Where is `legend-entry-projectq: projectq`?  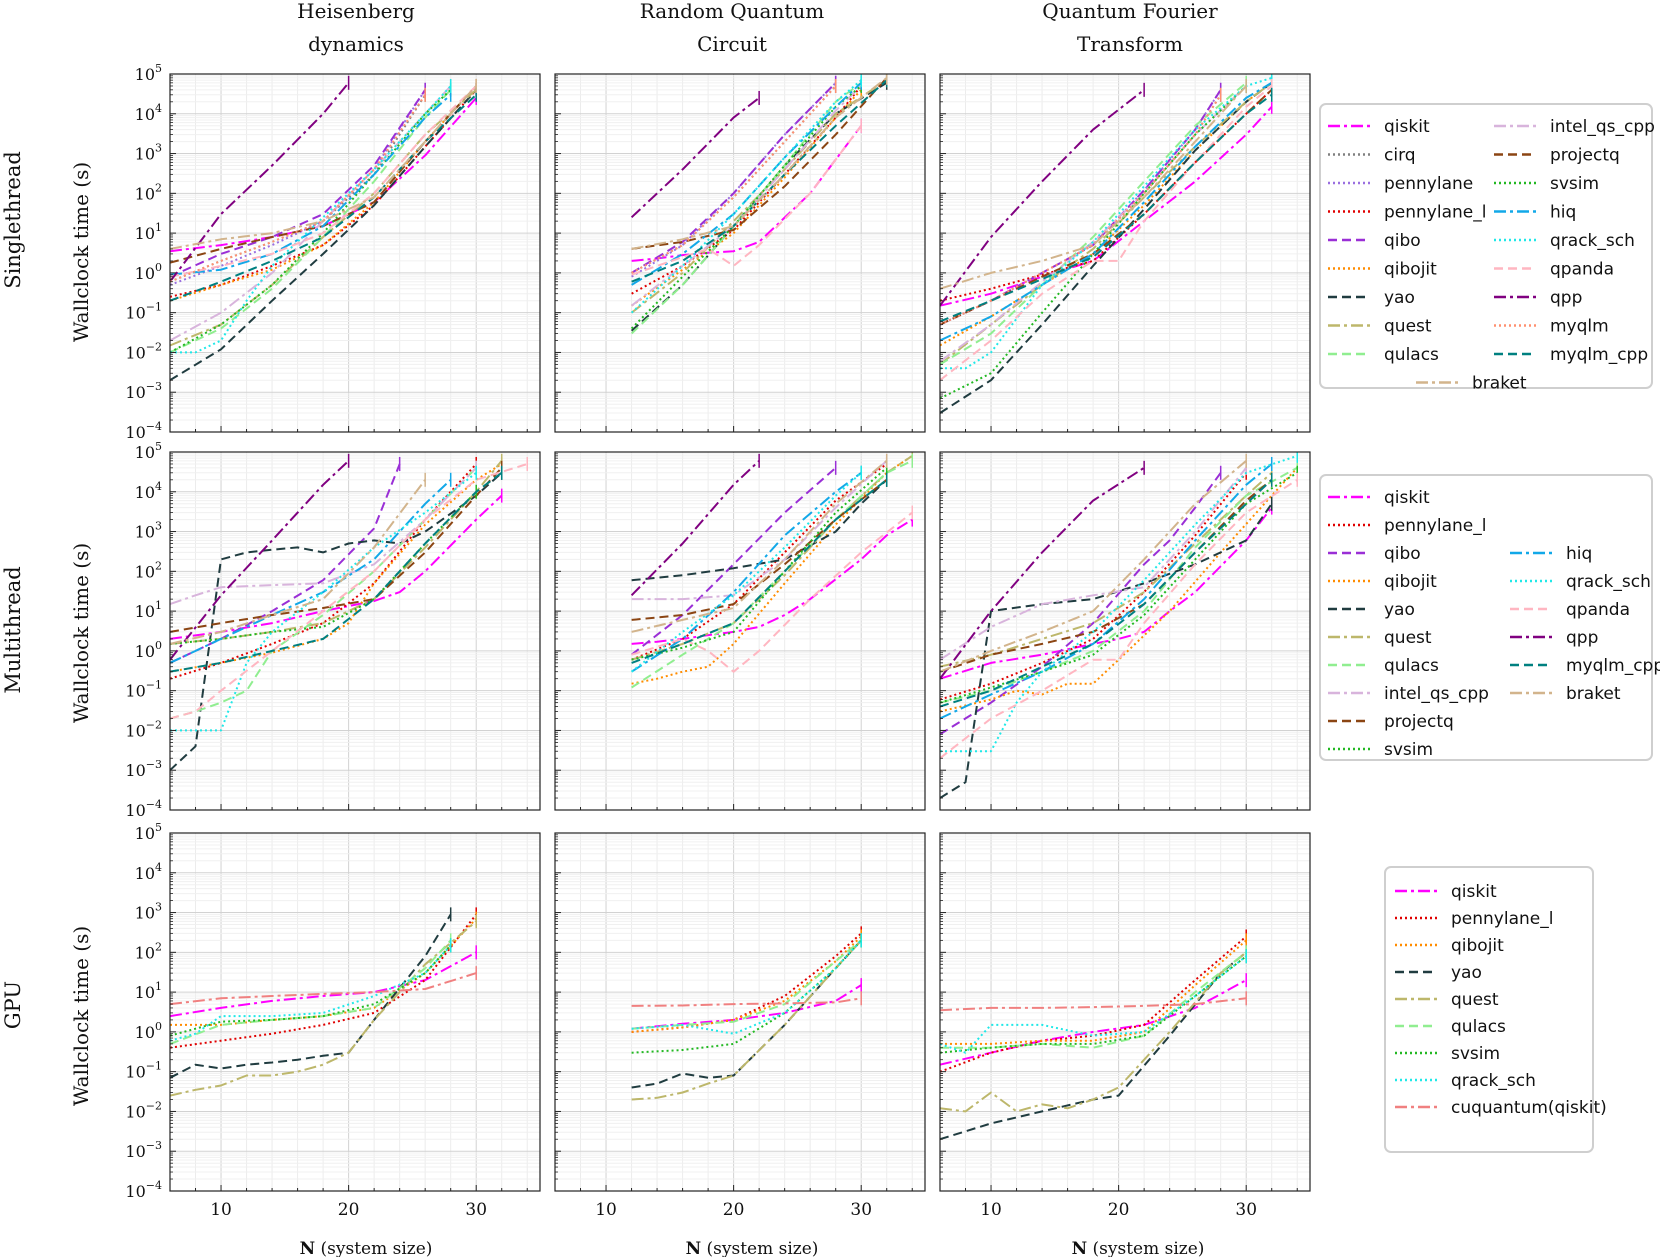 legend-entry-projectq: projectq is located at coordinates (1391, 722).